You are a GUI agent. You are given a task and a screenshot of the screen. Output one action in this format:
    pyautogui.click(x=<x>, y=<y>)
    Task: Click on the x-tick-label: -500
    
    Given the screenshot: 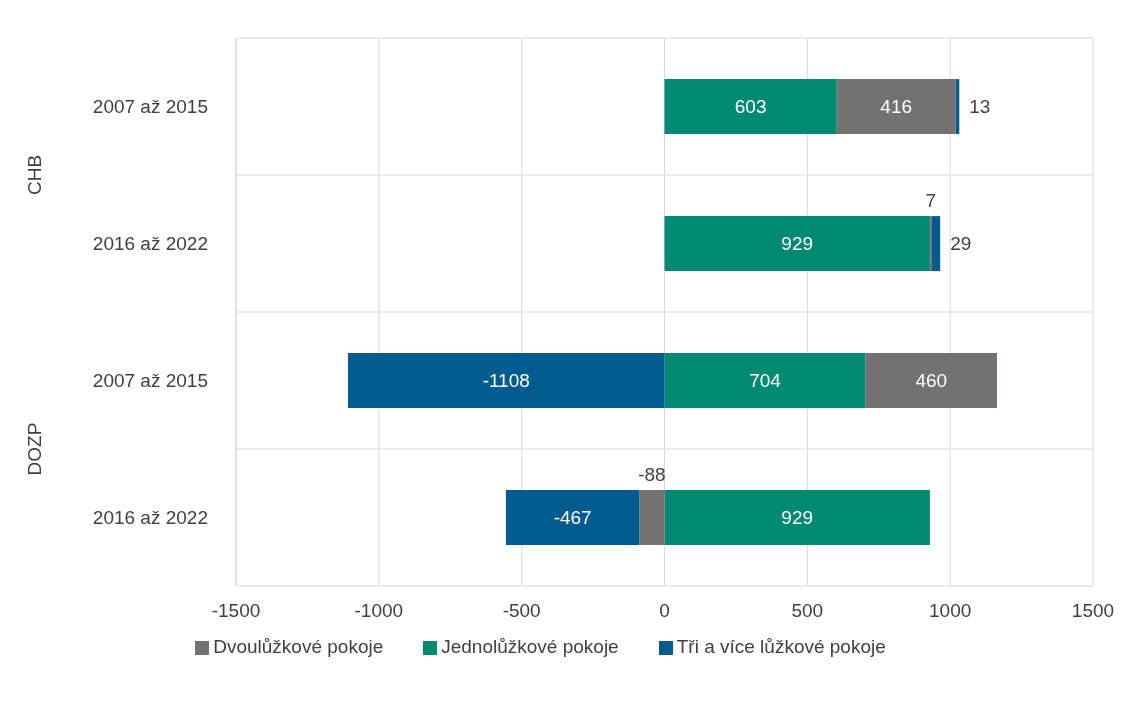 What is the action you would take?
    pyautogui.click(x=521, y=611)
    